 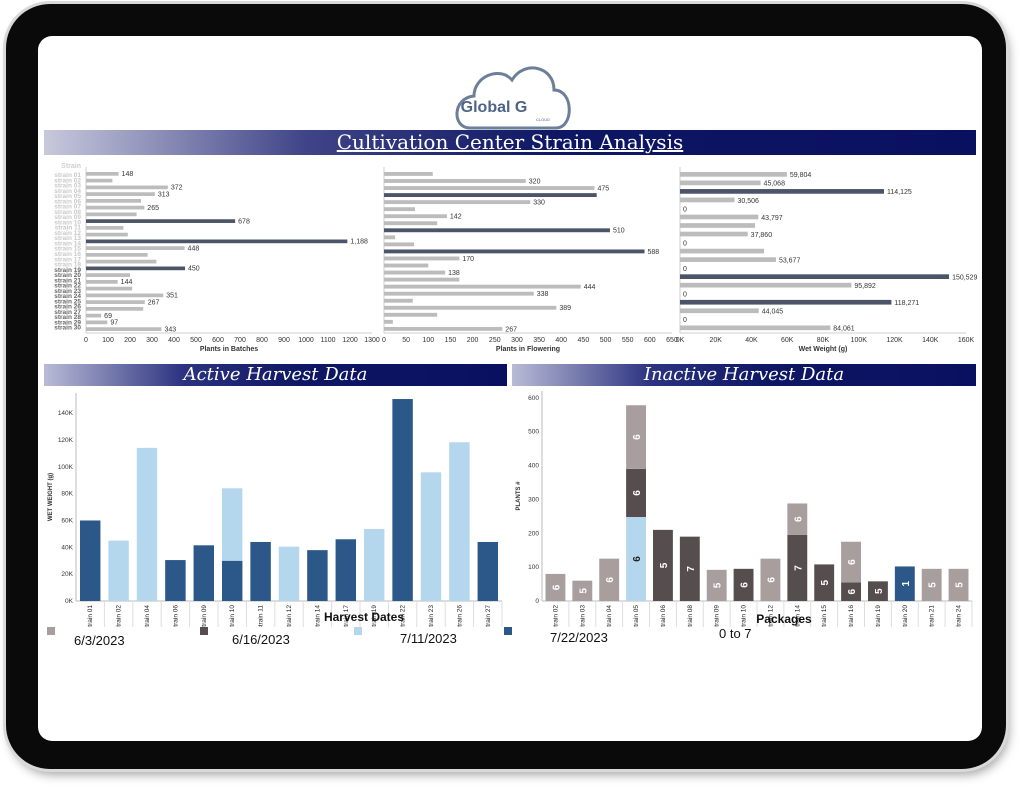 What do you see at coordinates (859, 340) in the screenshot?
I see `x-tick-label: 100K` at bounding box center [859, 340].